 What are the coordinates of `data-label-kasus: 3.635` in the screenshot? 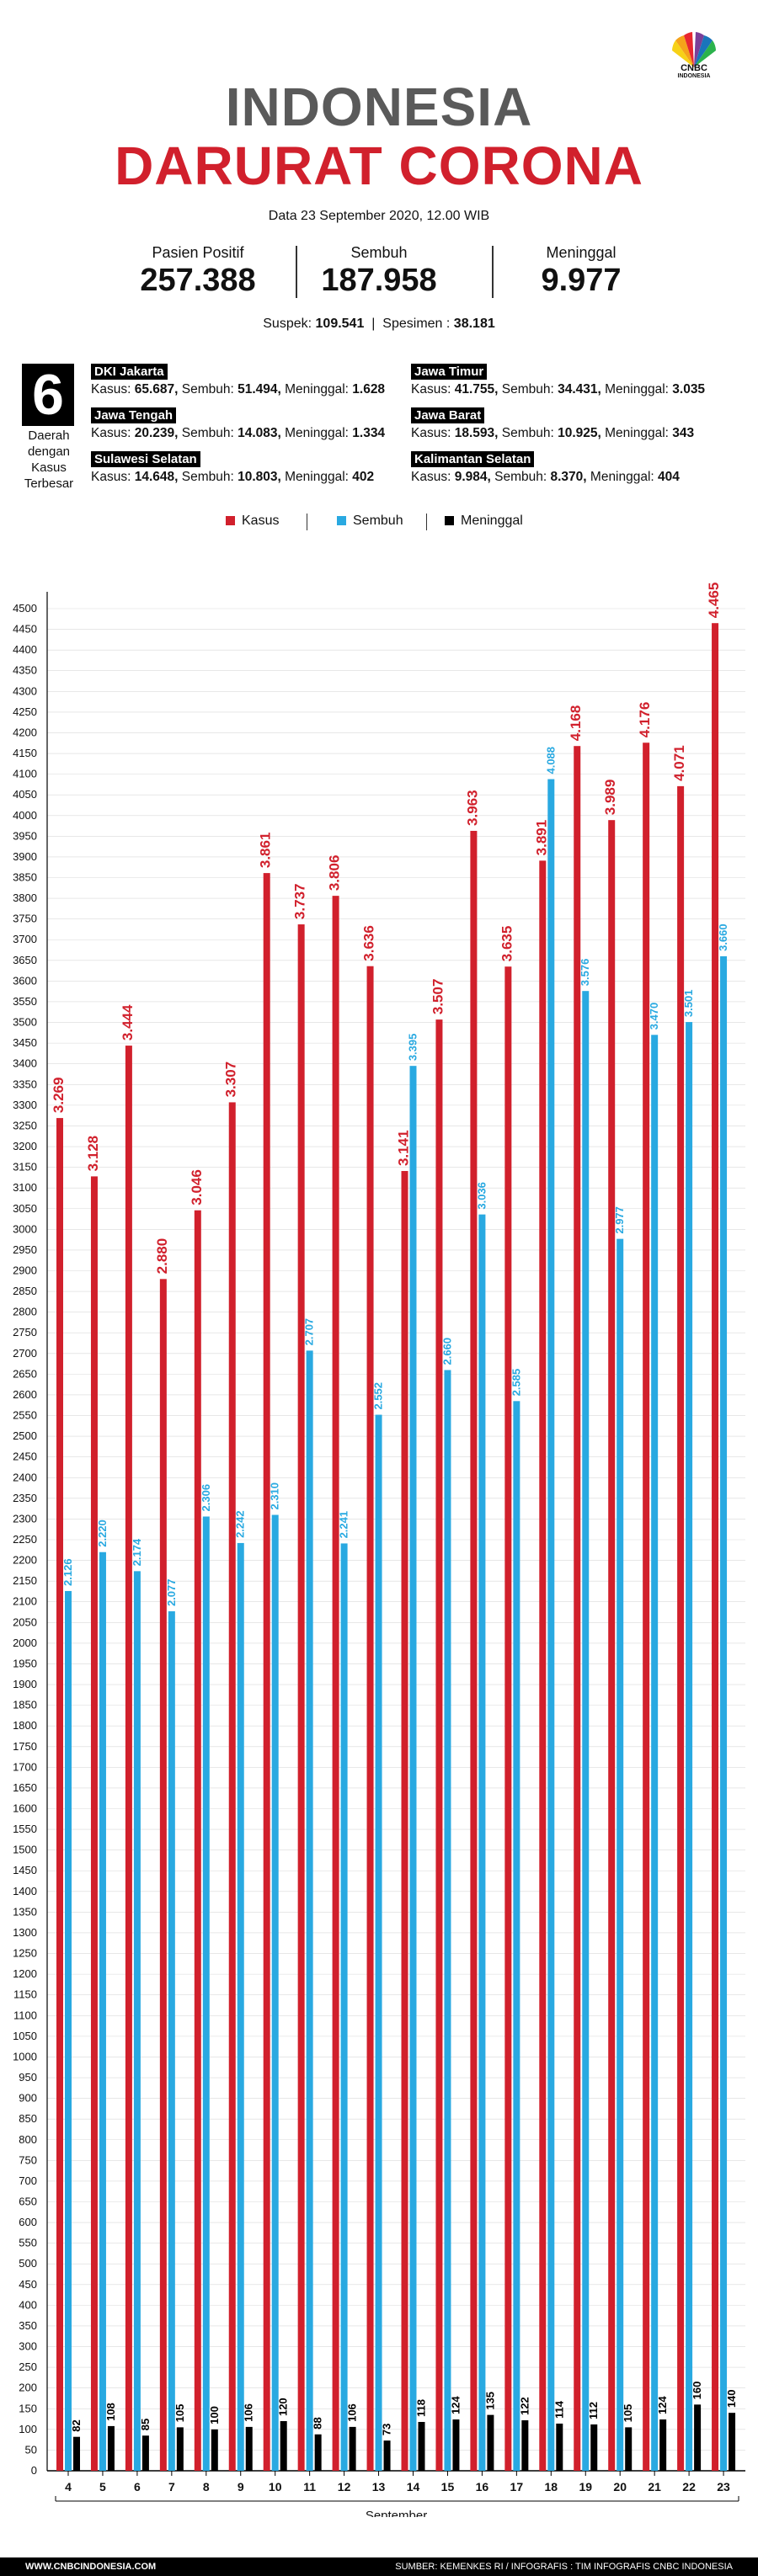 It's located at (507, 944).